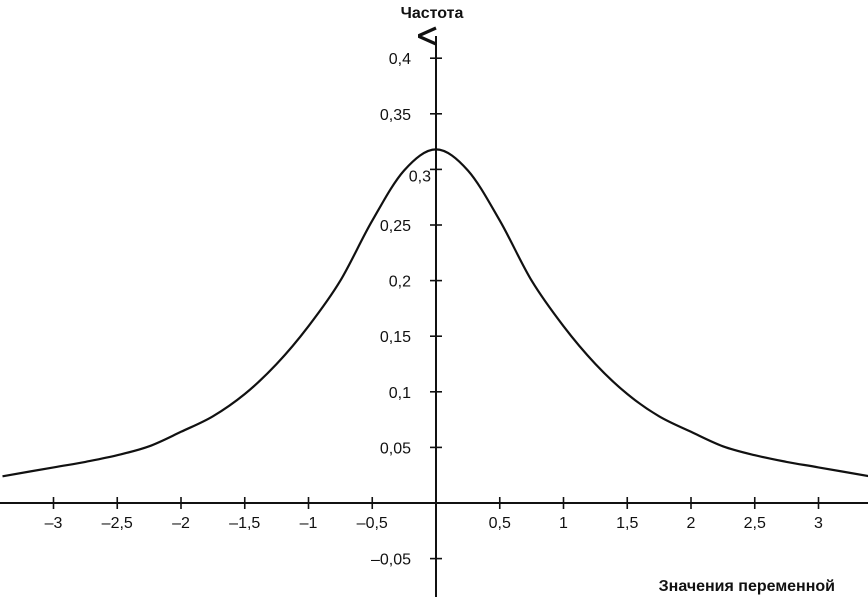  I want to click on x-tick-label: 2,5, so click(755, 523).